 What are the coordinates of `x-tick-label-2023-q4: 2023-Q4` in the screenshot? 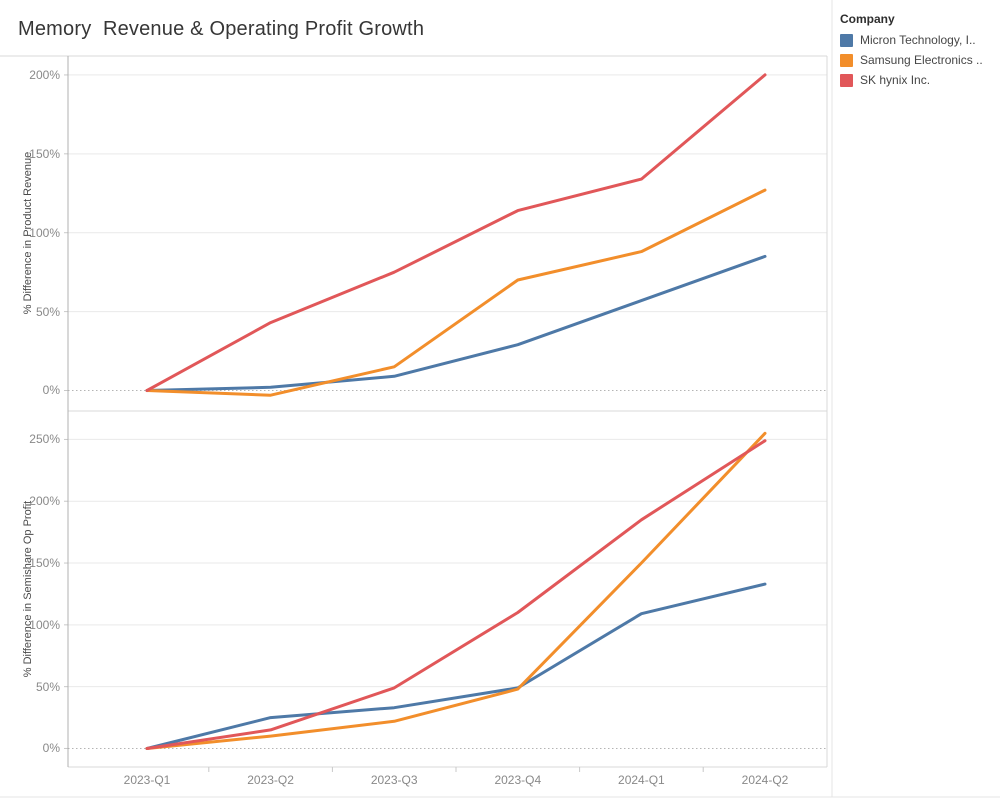 It's located at (518, 780).